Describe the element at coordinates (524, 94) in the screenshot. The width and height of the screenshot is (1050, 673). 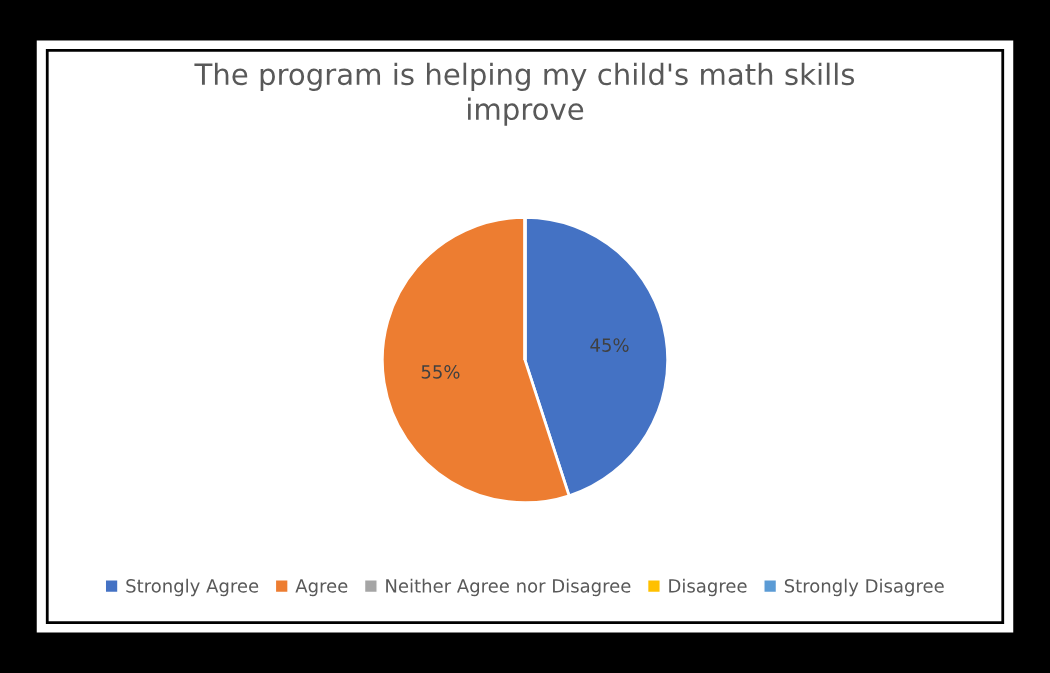
I see `chart-title: The program is helping my child's math skills improve` at that location.